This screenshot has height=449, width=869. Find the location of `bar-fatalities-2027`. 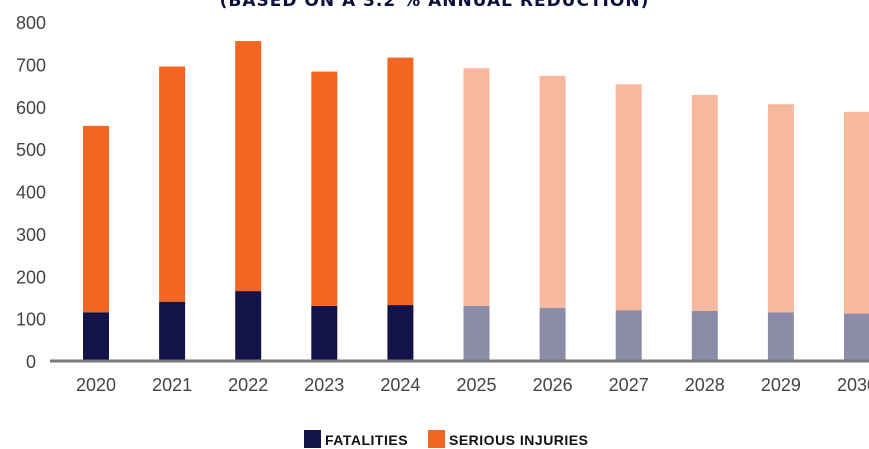

bar-fatalities-2027 is located at coordinates (628, 335).